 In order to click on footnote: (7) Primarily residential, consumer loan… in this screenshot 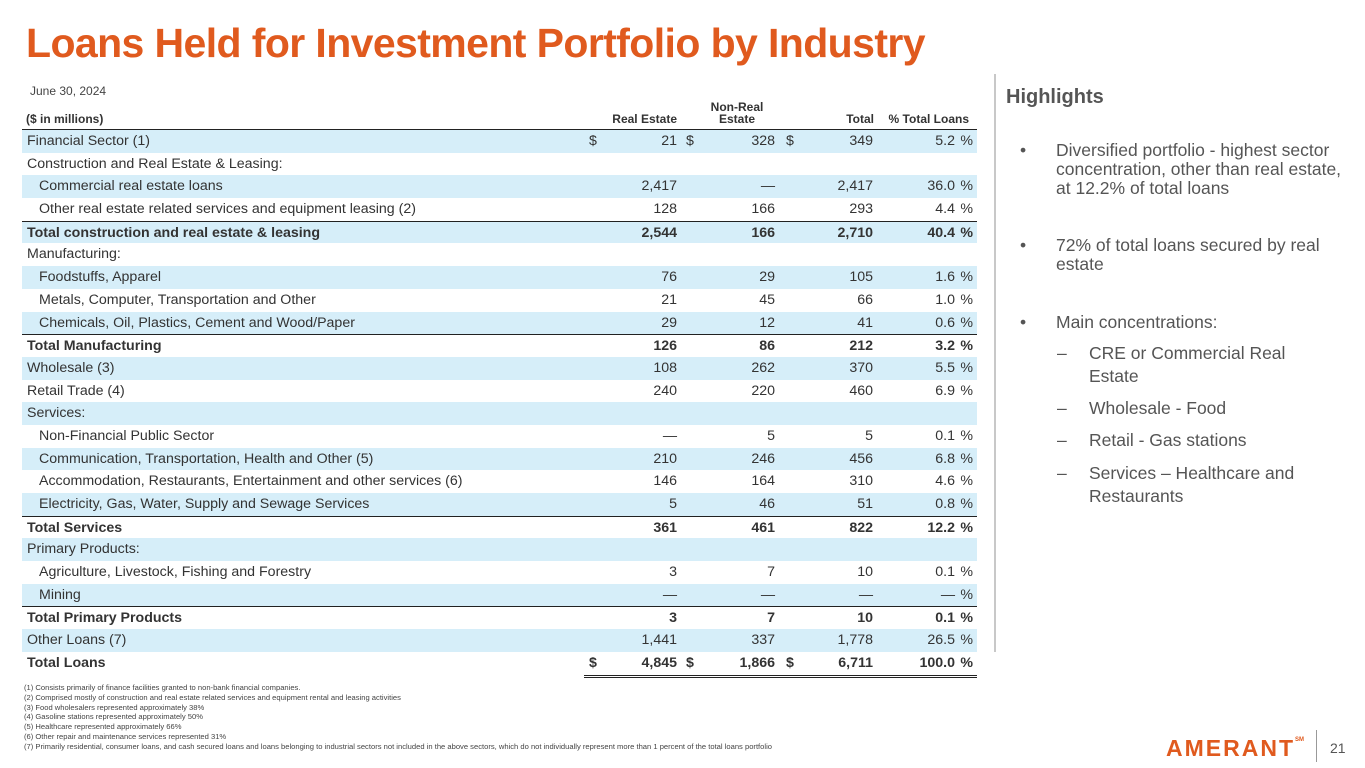, I will do `click(398, 746)`.